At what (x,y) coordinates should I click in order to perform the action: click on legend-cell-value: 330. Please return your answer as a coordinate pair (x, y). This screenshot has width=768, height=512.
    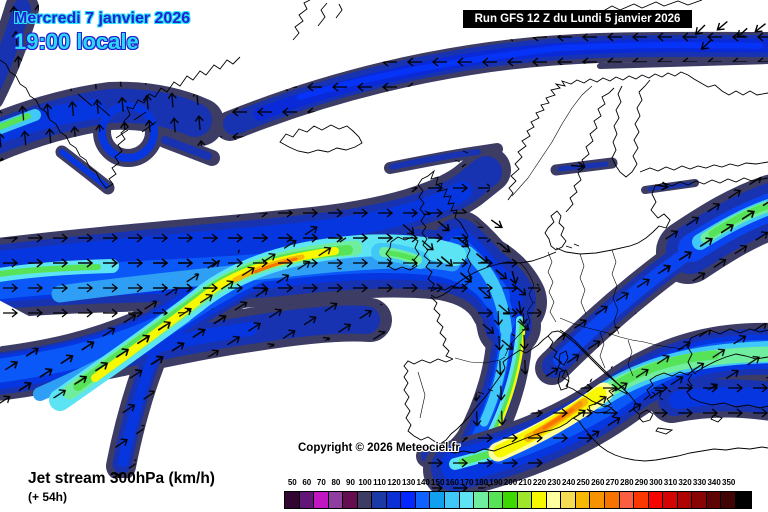
    Looking at the image, I should click on (699, 482).